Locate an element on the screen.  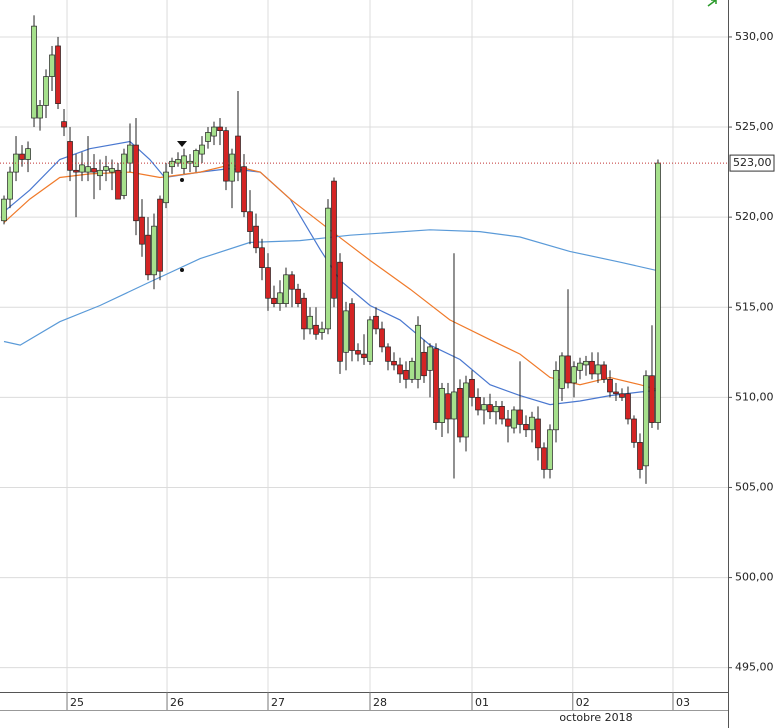
last-price-label: 523,00 is located at coordinates (752, 162).